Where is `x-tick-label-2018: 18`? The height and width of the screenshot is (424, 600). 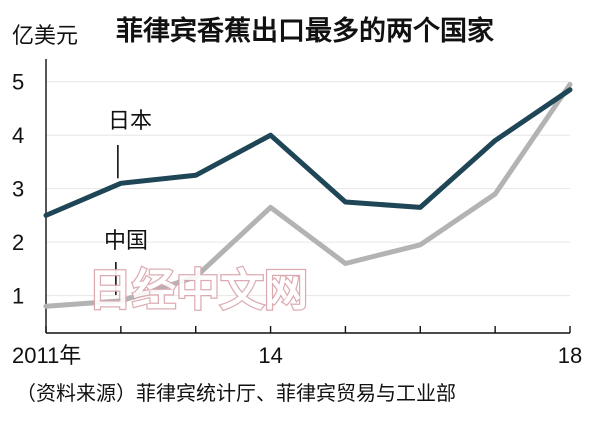 x-tick-label-2018: 18 is located at coordinates (570, 355).